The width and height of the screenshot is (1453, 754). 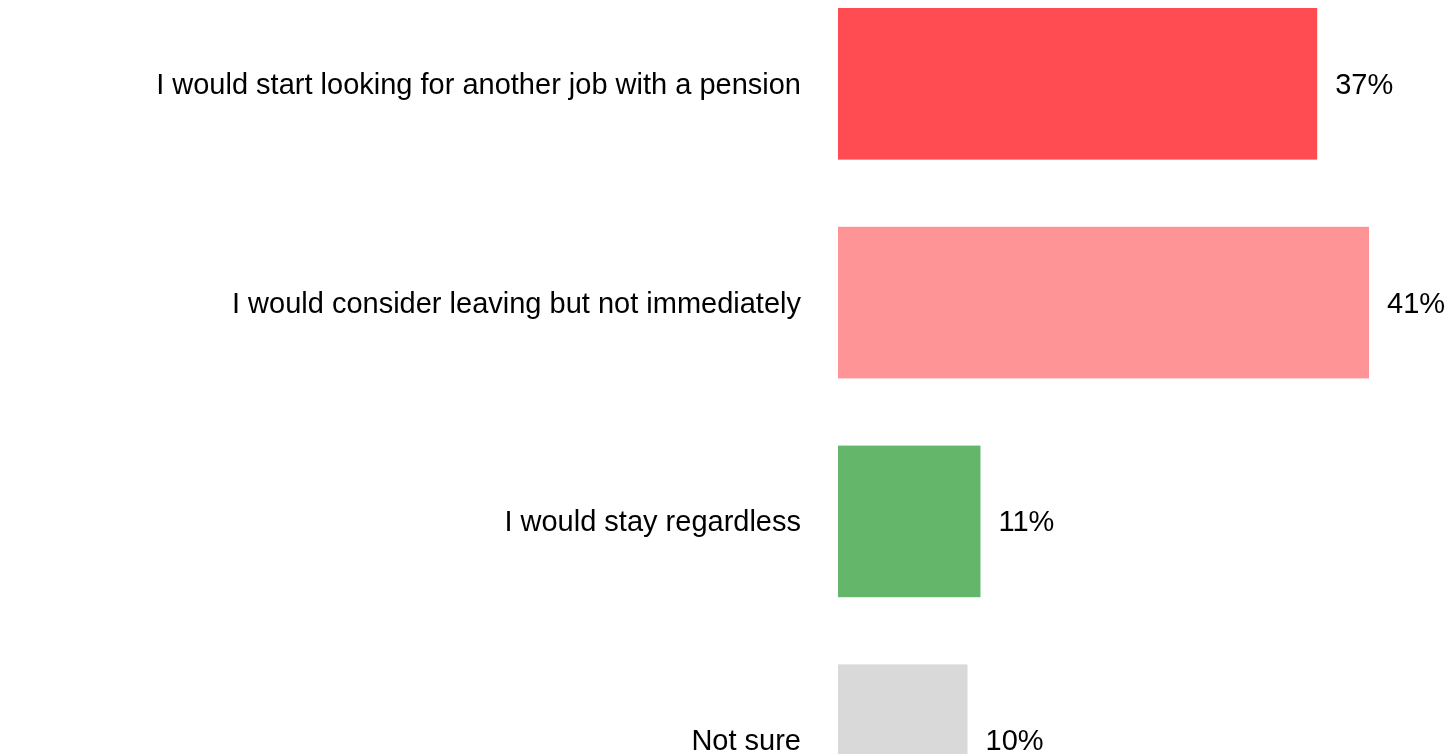 What do you see at coordinates (1014, 739) in the screenshot?
I see `data-label: 10%` at bounding box center [1014, 739].